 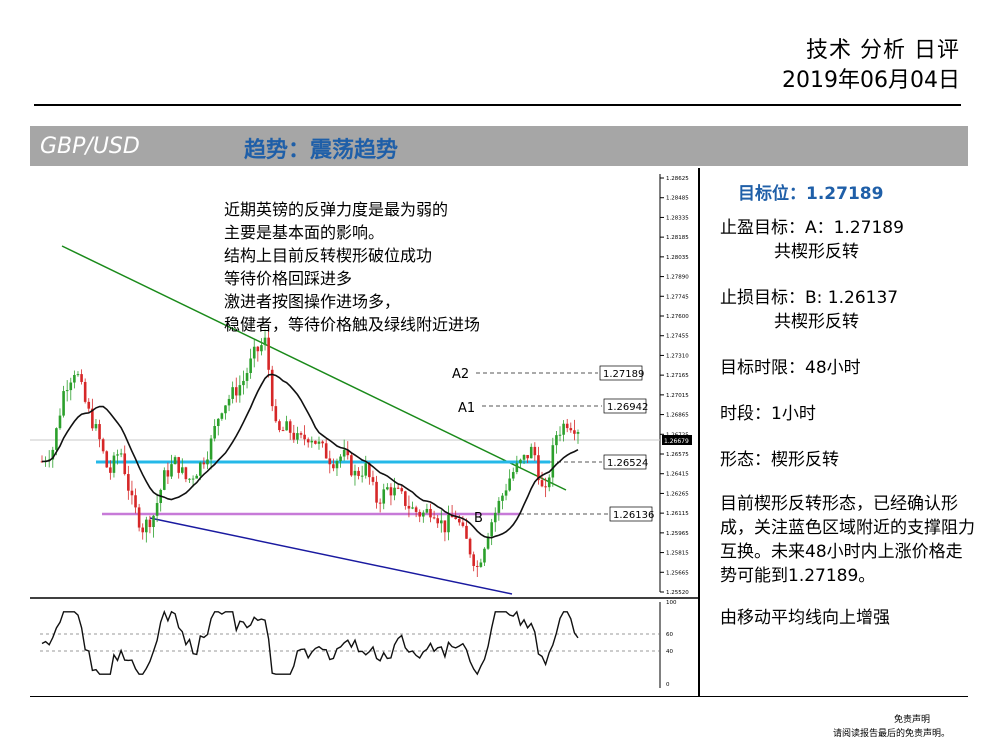 I want to click on price-tick-label: 1.26575, so click(x=677, y=455).